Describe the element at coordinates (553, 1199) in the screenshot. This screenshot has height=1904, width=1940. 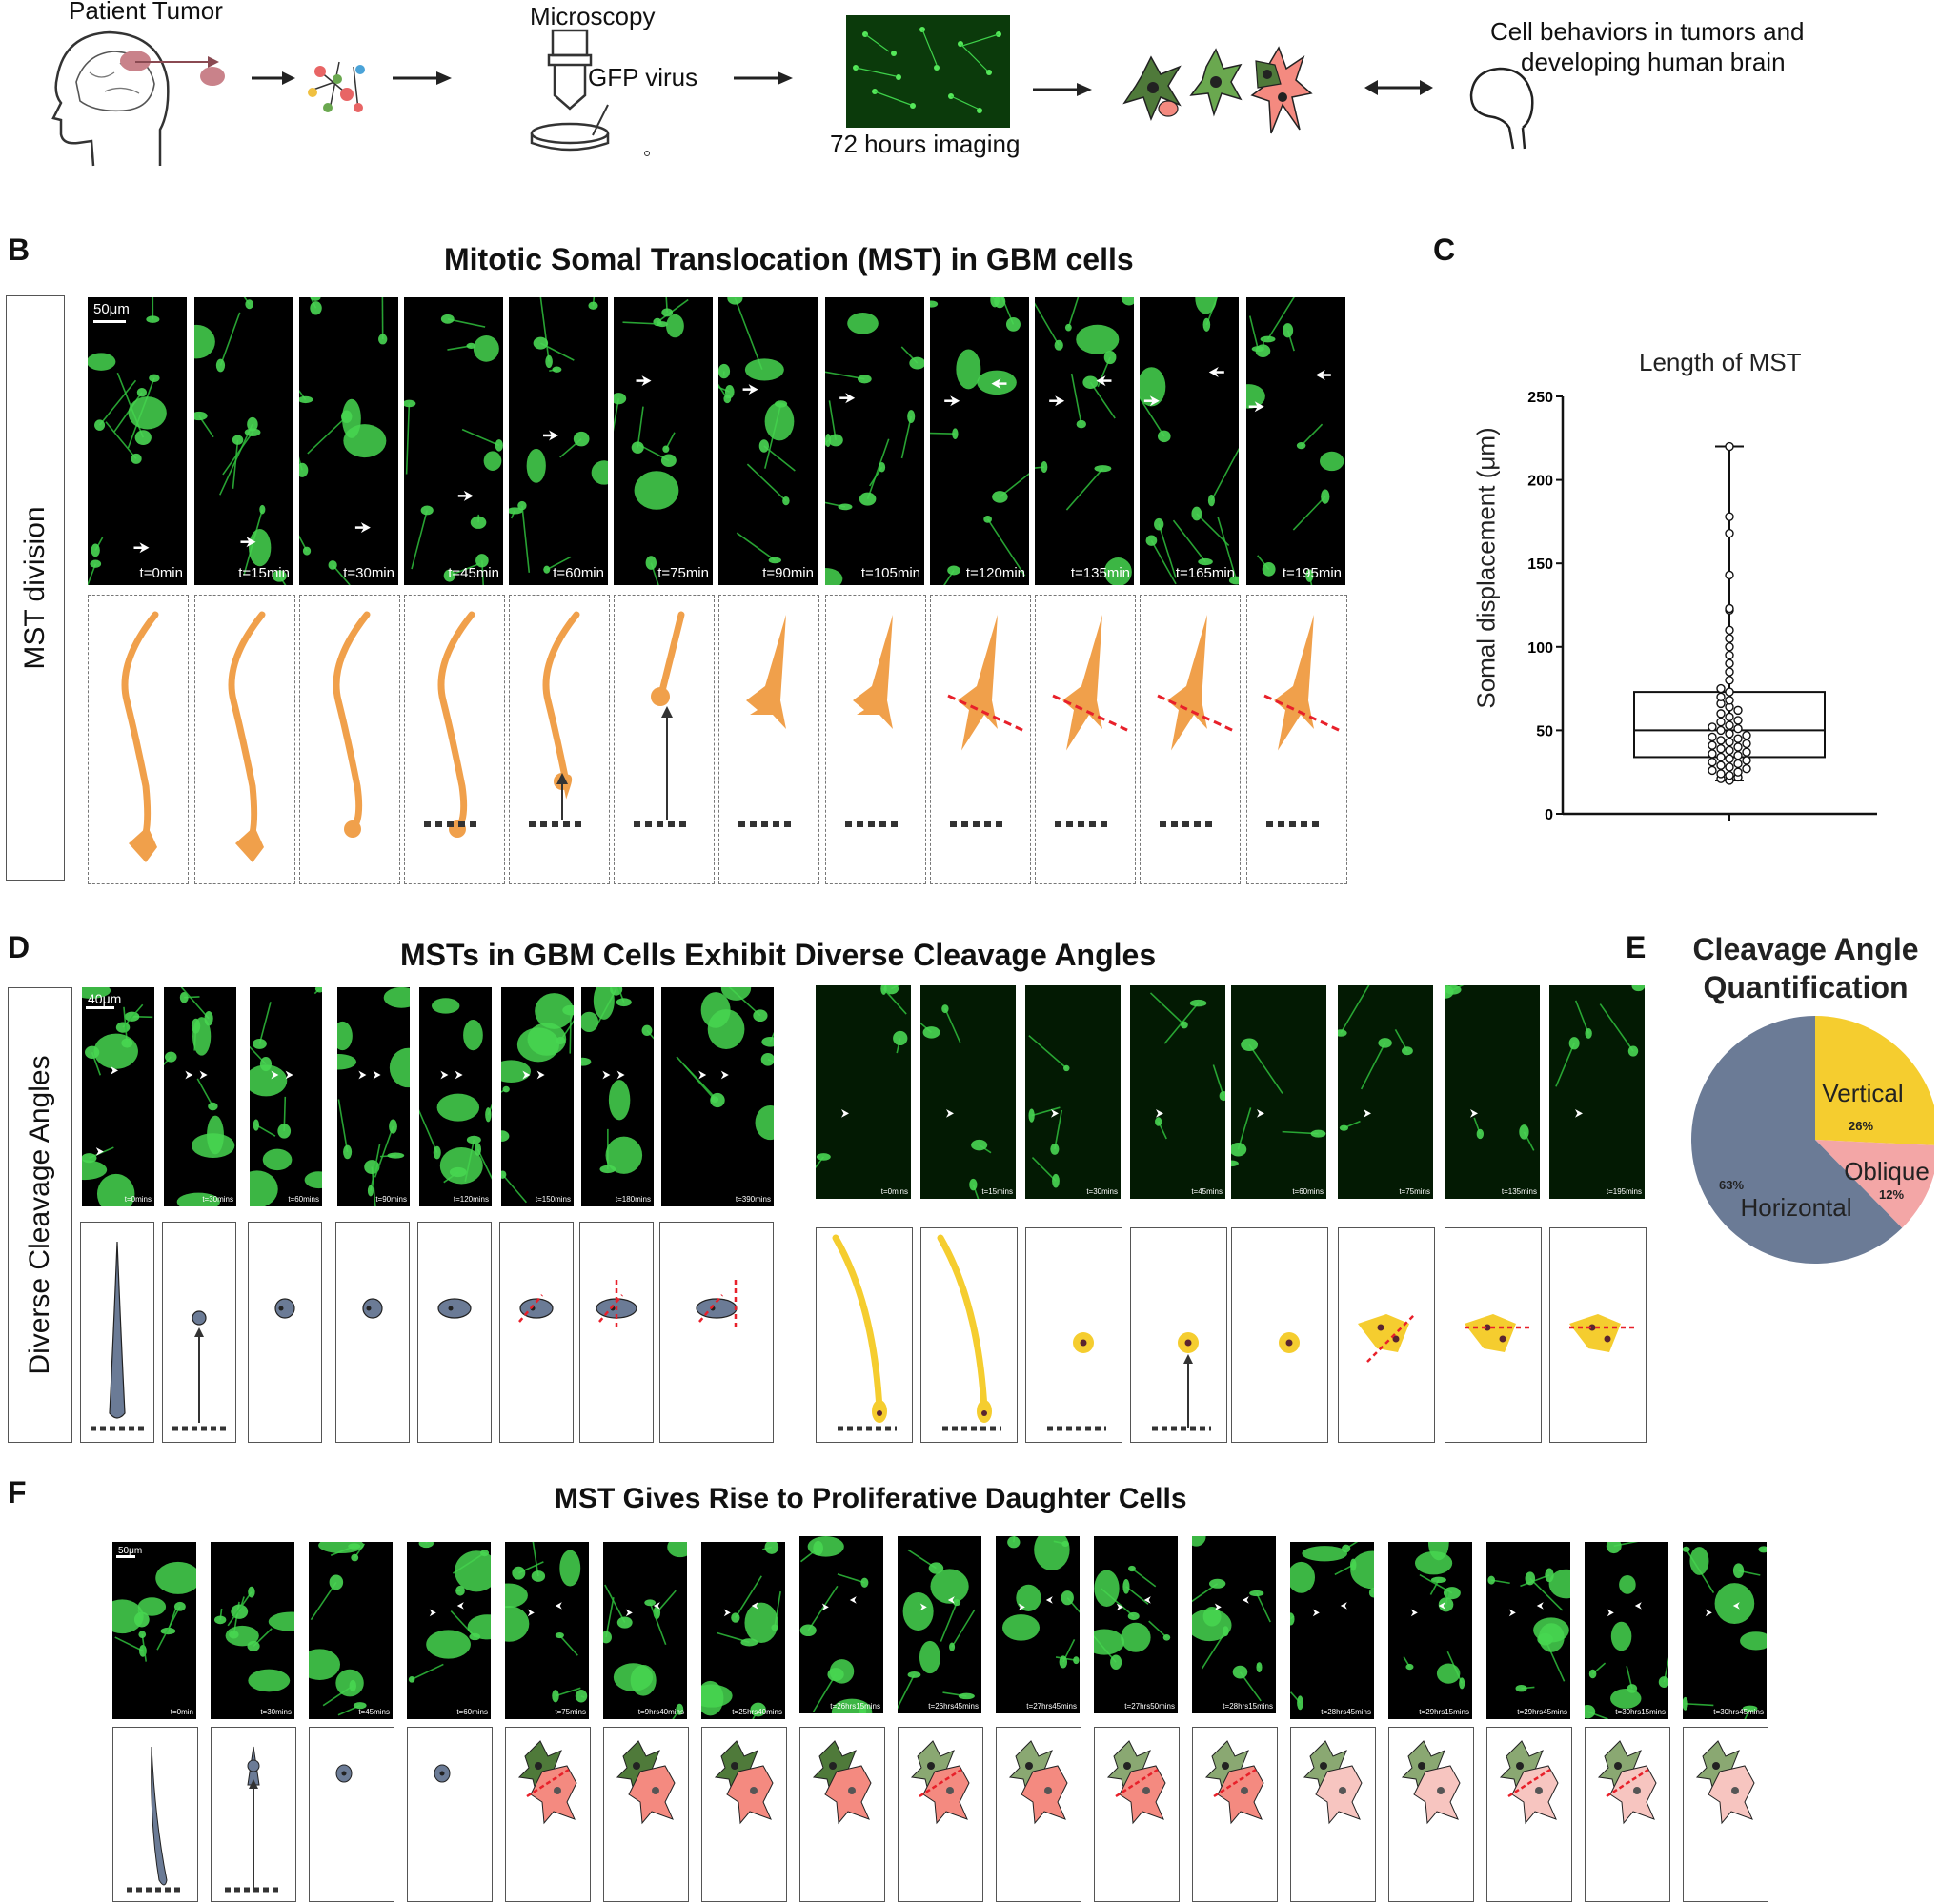
I see `timepoint-label: t=150mins` at that location.